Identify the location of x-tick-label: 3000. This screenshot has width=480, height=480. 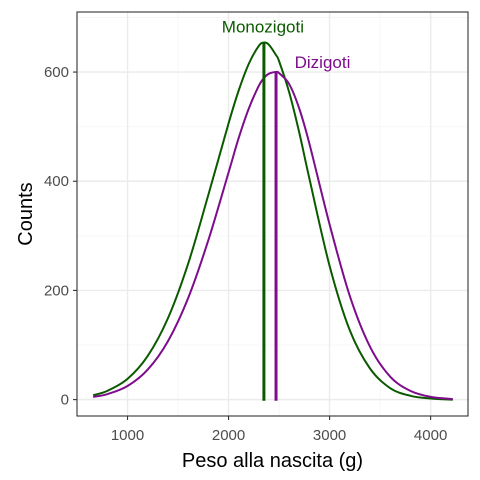
(329, 435).